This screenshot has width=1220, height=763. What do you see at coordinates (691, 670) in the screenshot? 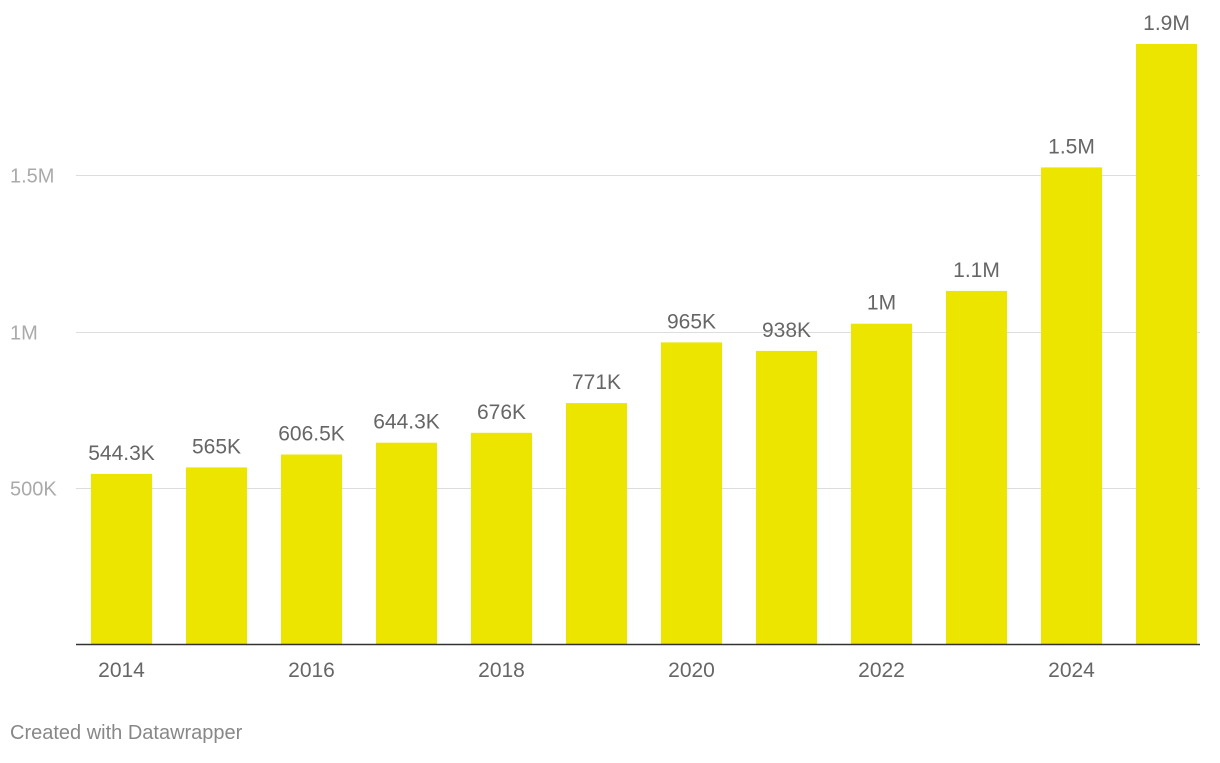
I see `x-tick-label: 2020` at bounding box center [691, 670].